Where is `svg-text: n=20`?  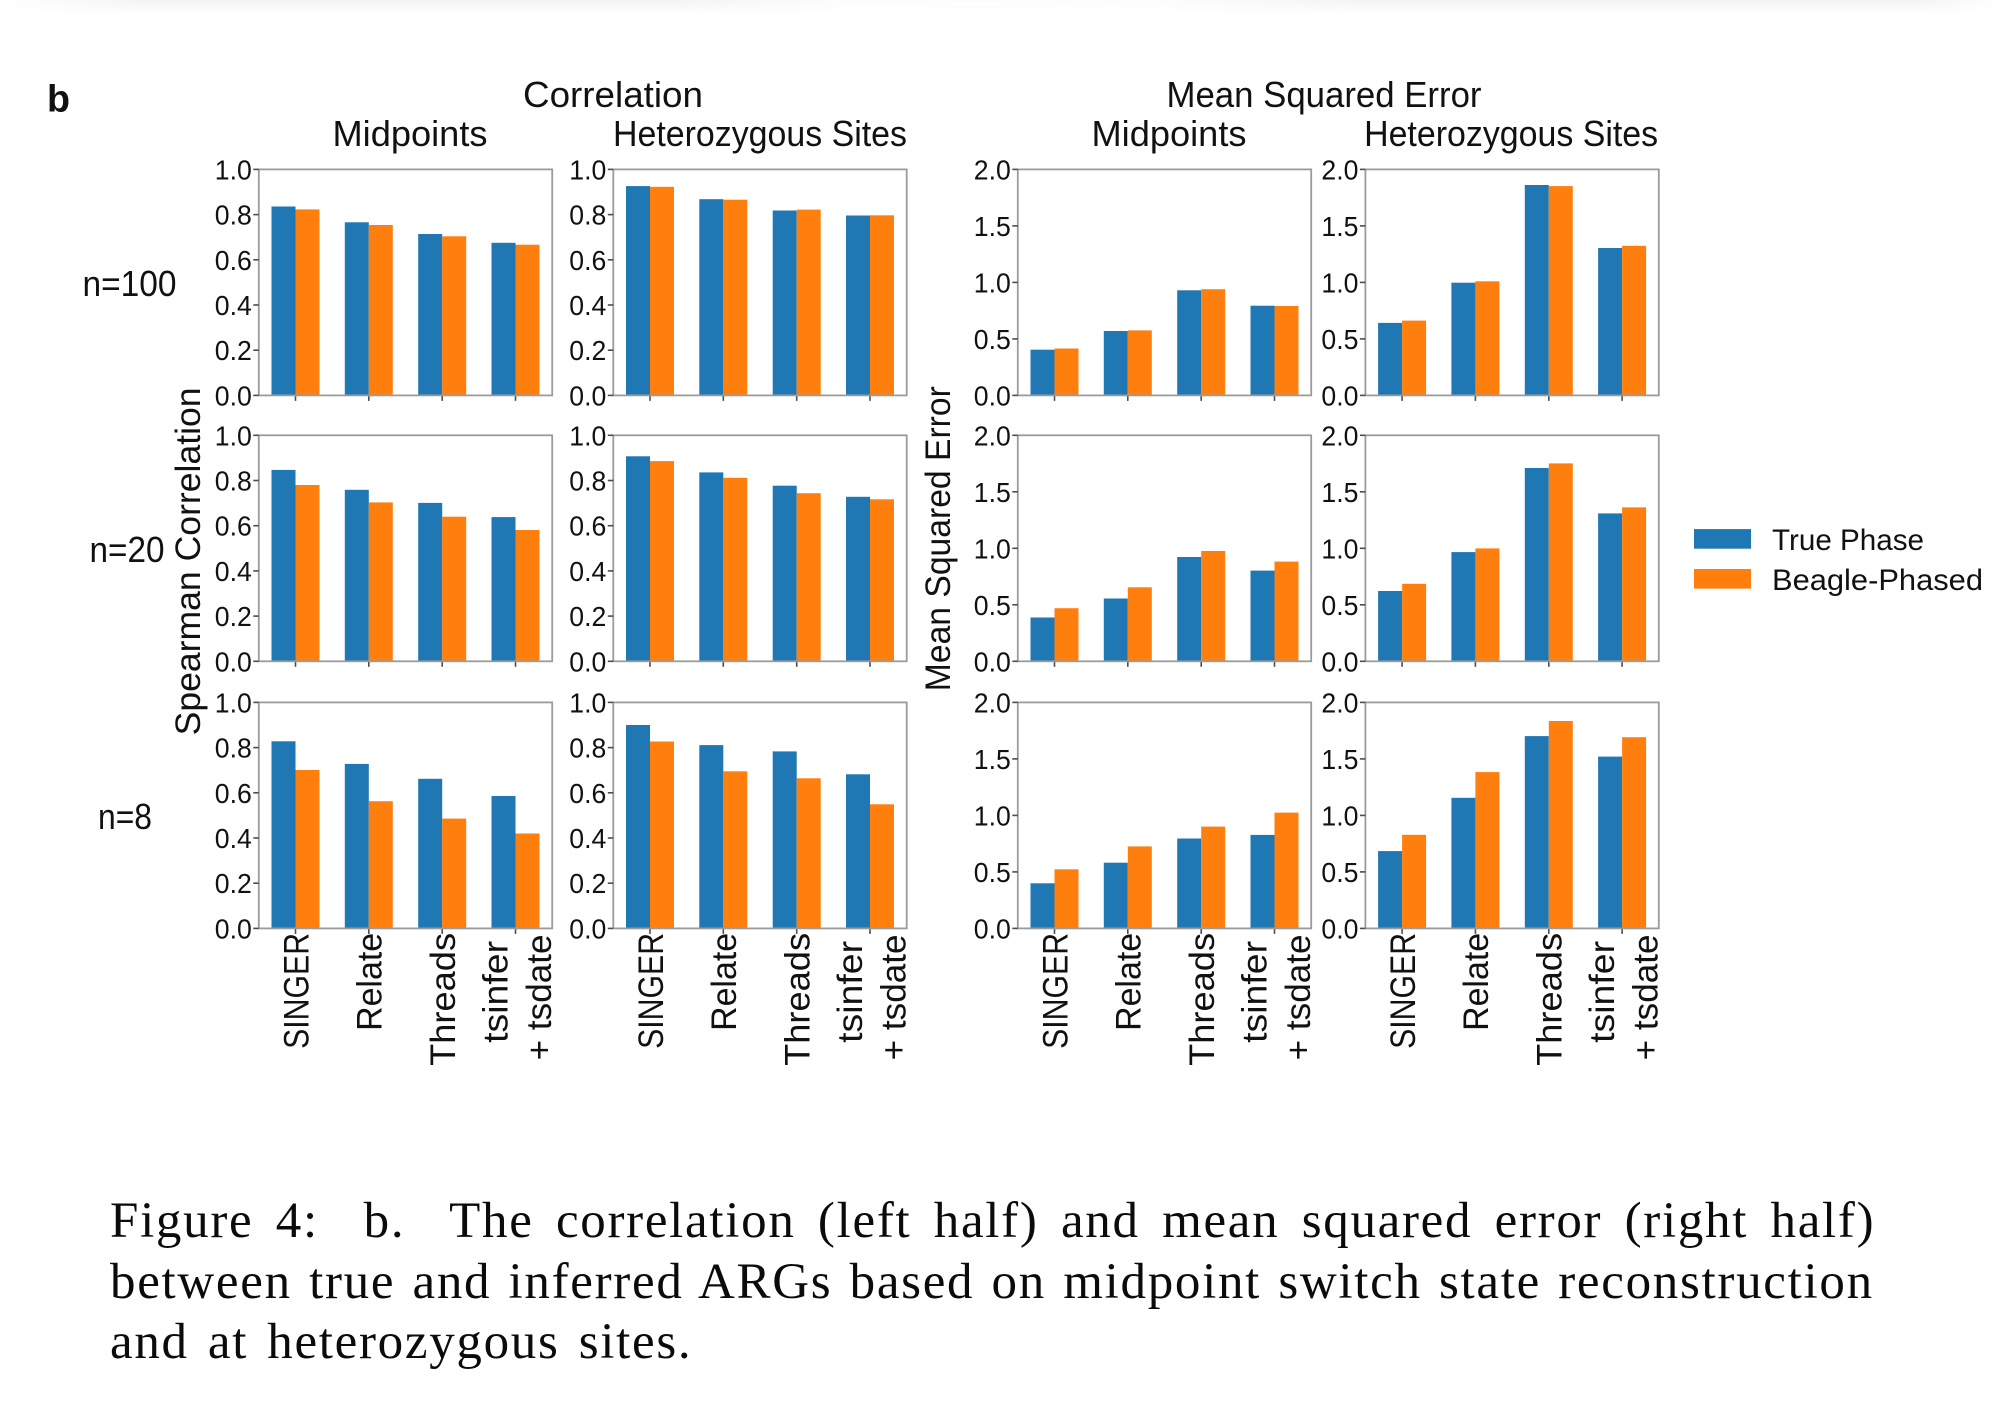 svg-text: n=20 is located at coordinates (127, 549).